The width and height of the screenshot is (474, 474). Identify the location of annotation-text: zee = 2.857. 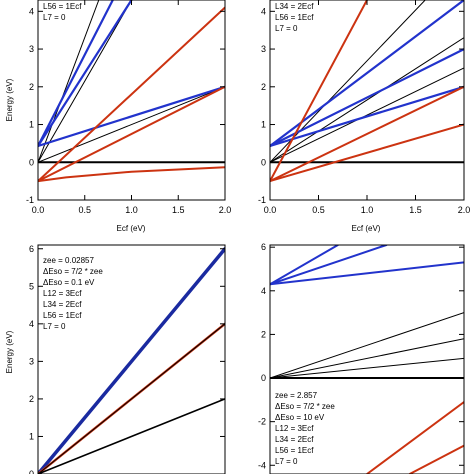
(296, 395).